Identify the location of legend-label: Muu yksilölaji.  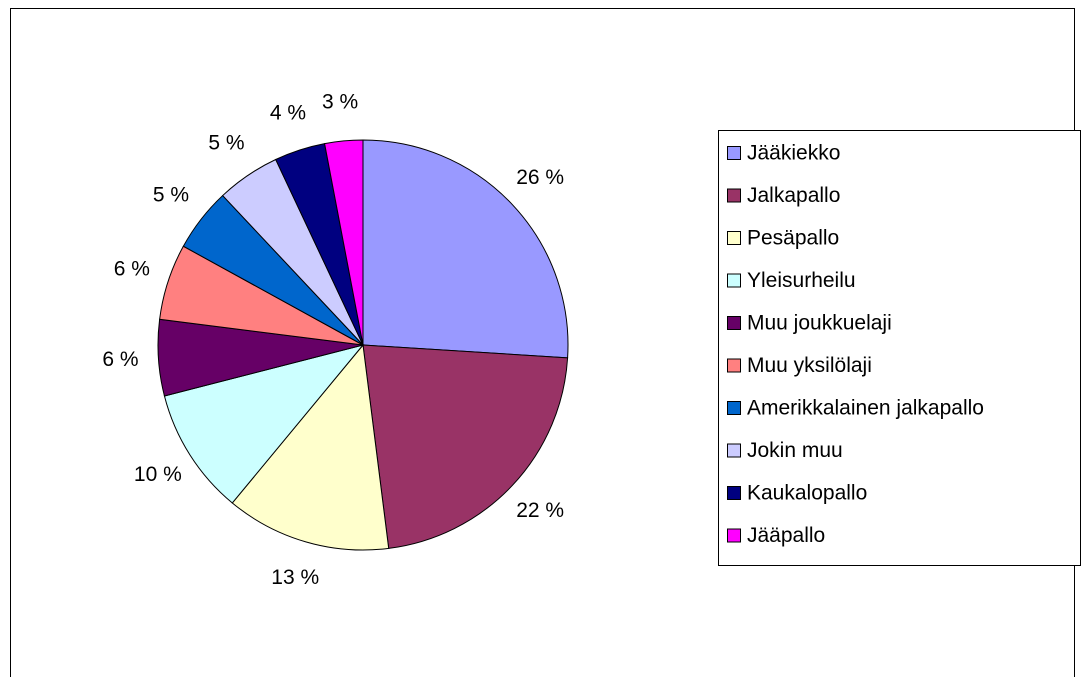
(809, 365).